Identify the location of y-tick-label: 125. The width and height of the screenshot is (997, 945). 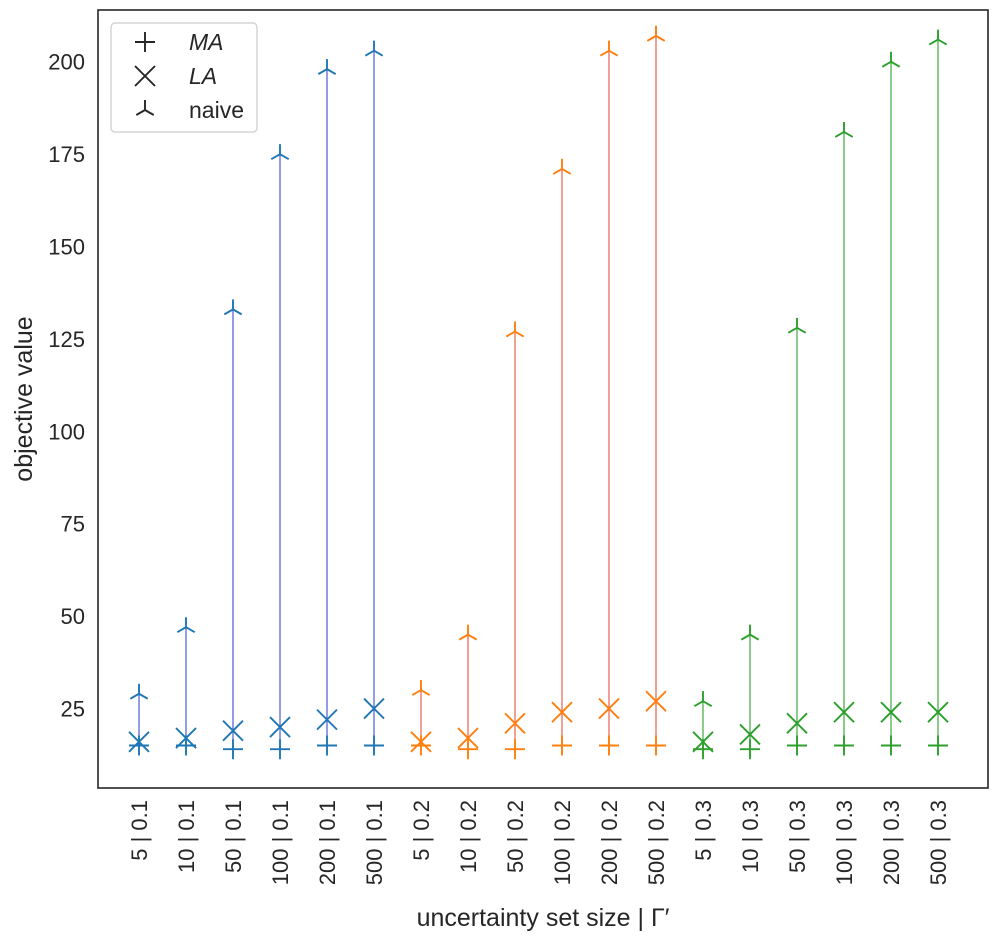
(66, 339).